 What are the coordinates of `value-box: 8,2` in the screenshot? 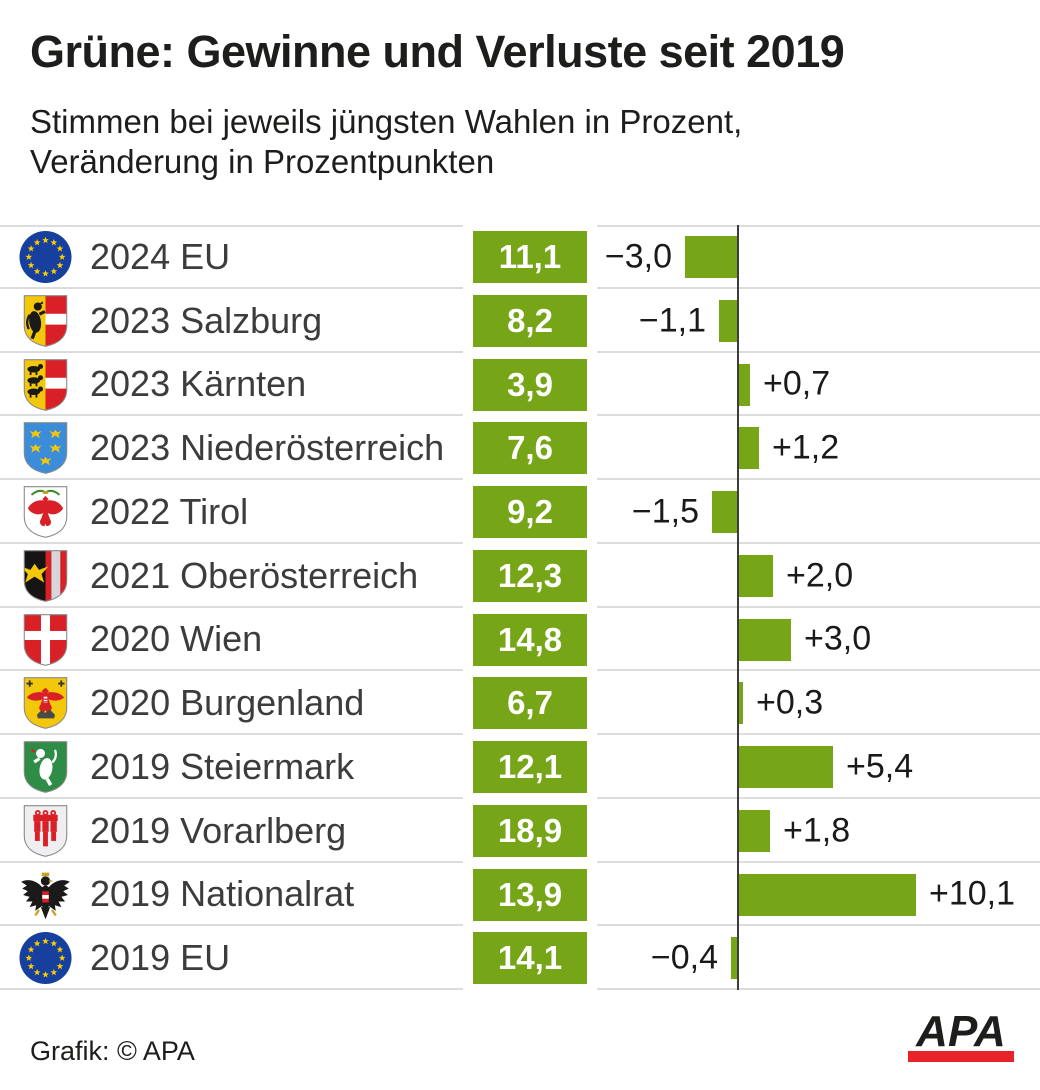 It's located at (530, 320).